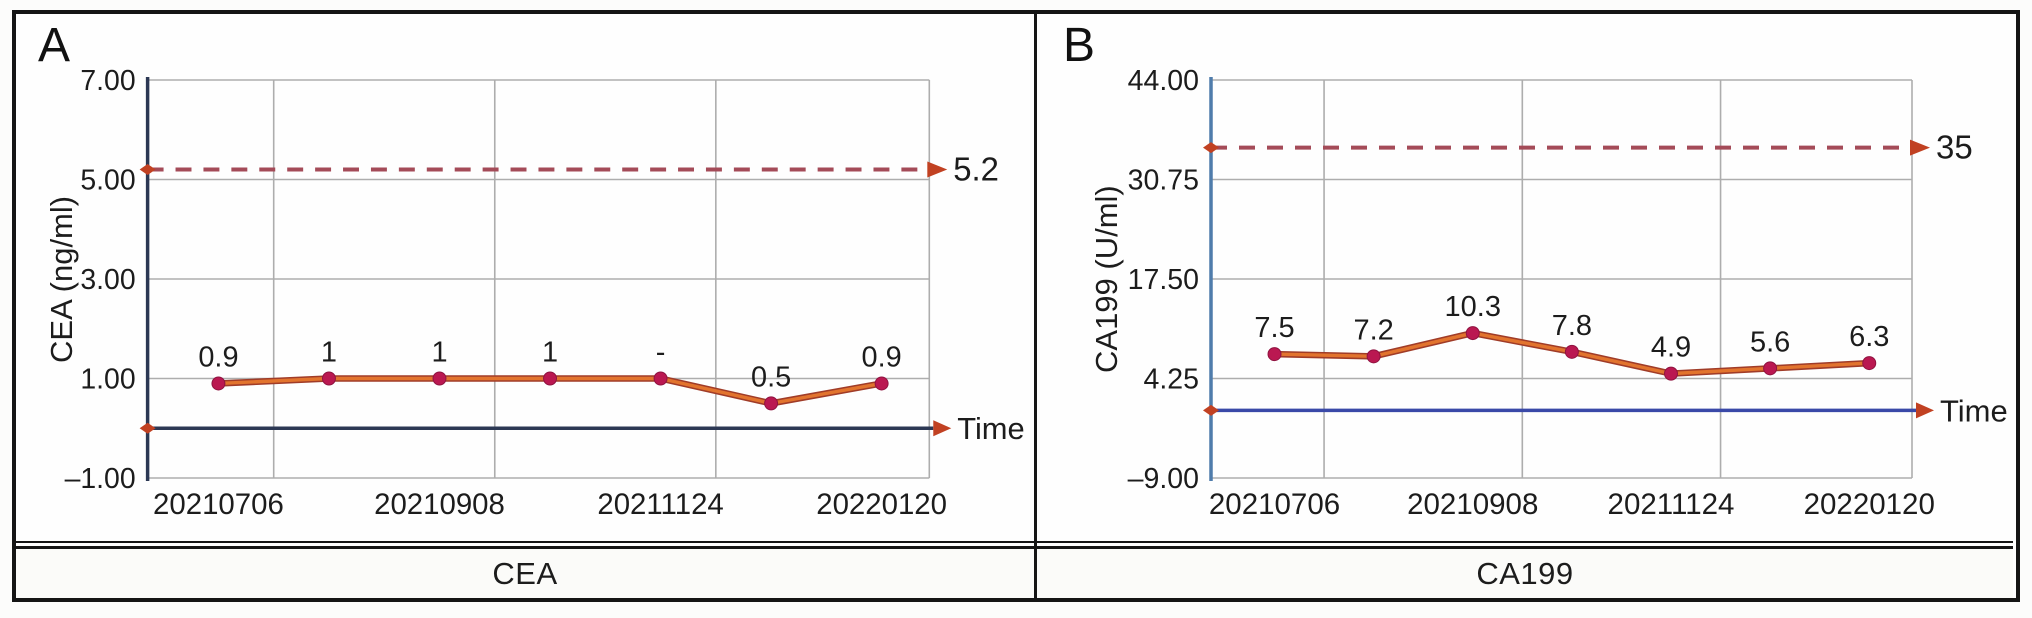 Image resolution: width=2032 pixels, height=618 pixels. I want to click on panel-letter-a: A, so click(54, 45).